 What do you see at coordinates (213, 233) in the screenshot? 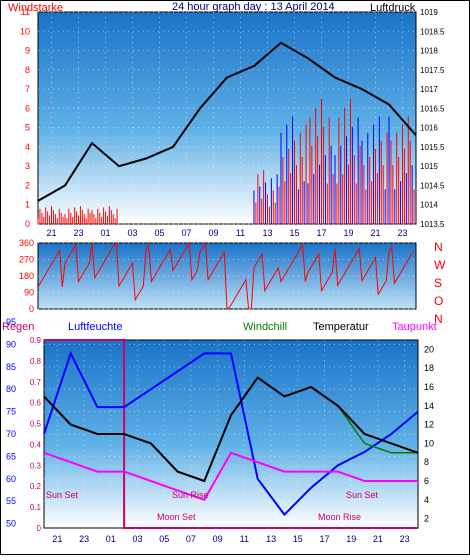
I see `wind-x-tick: 09` at bounding box center [213, 233].